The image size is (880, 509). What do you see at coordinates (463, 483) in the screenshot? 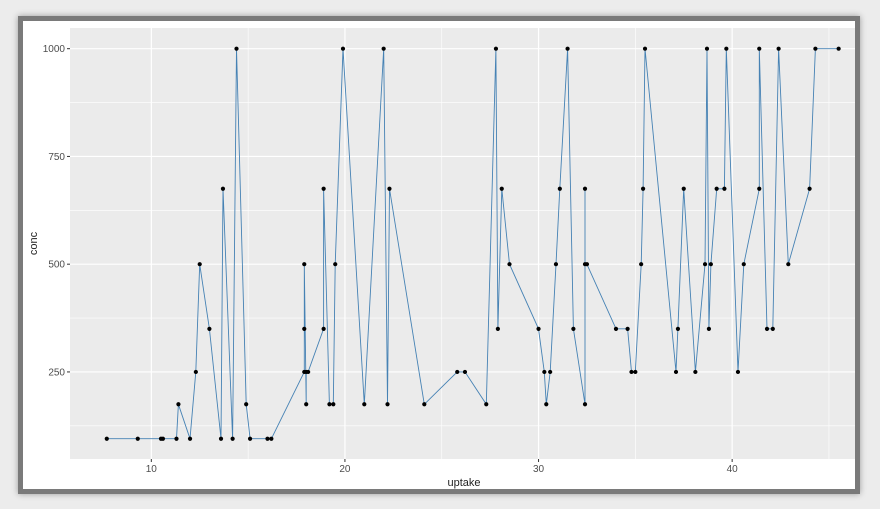
I see `x-axis-label: uptake` at bounding box center [463, 483].